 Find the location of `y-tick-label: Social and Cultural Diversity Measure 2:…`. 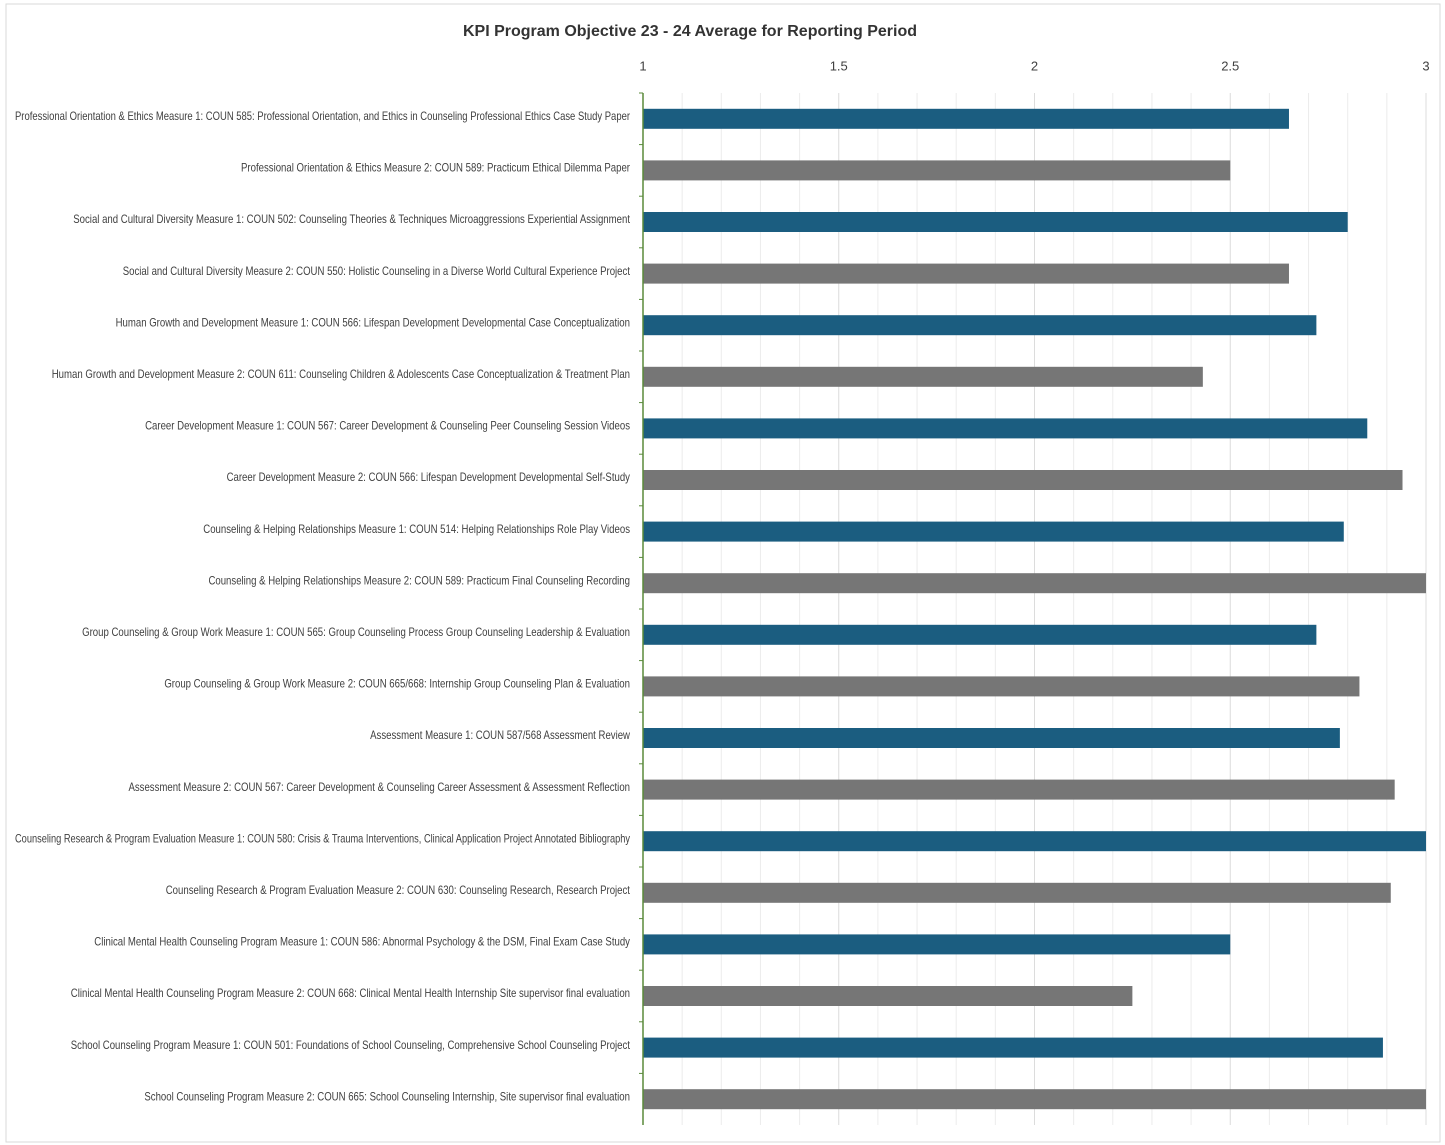

y-tick-label: Social and Cultural Diversity Measure 2:… is located at coordinates (377, 271).